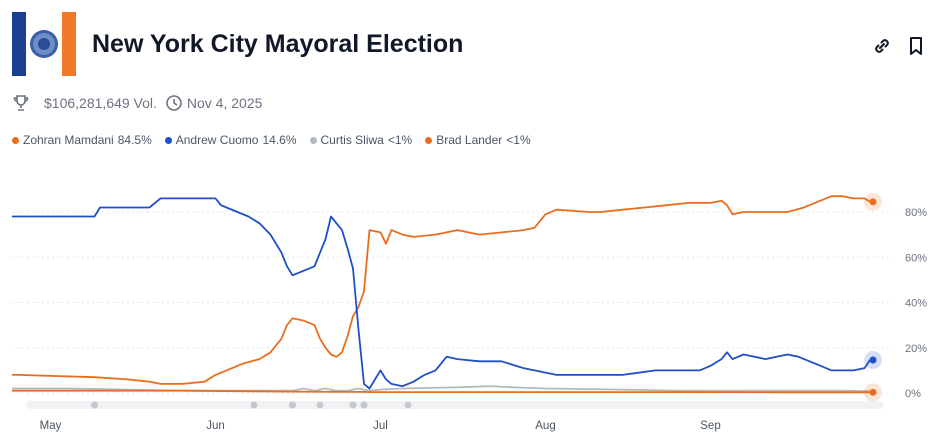  I want to click on legend-name: Brad Lander, so click(469, 140).